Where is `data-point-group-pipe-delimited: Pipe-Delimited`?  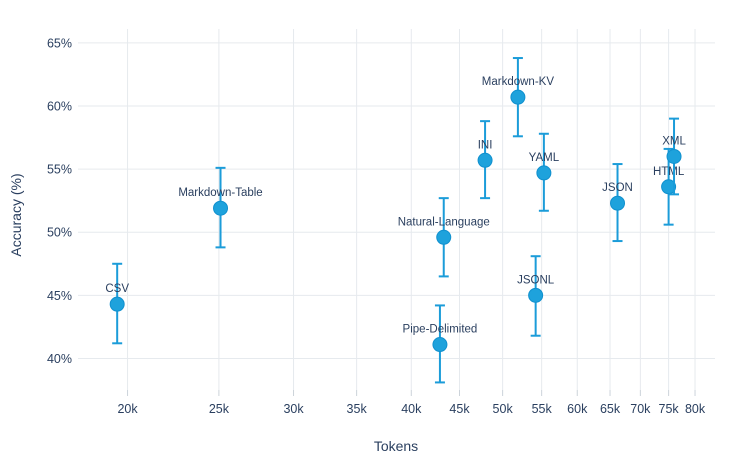
data-point-group-pipe-delimited: Pipe-Delimited is located at coordinates (440, 344).